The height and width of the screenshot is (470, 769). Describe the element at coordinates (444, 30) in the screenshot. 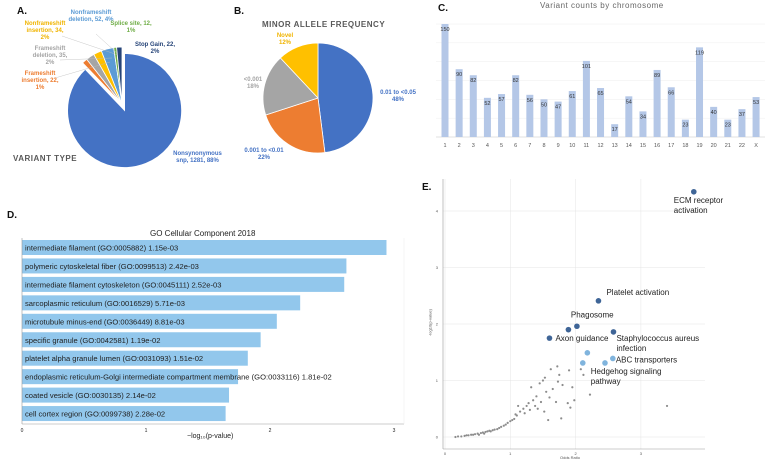

I see `bar-value-label: 150` at that location.